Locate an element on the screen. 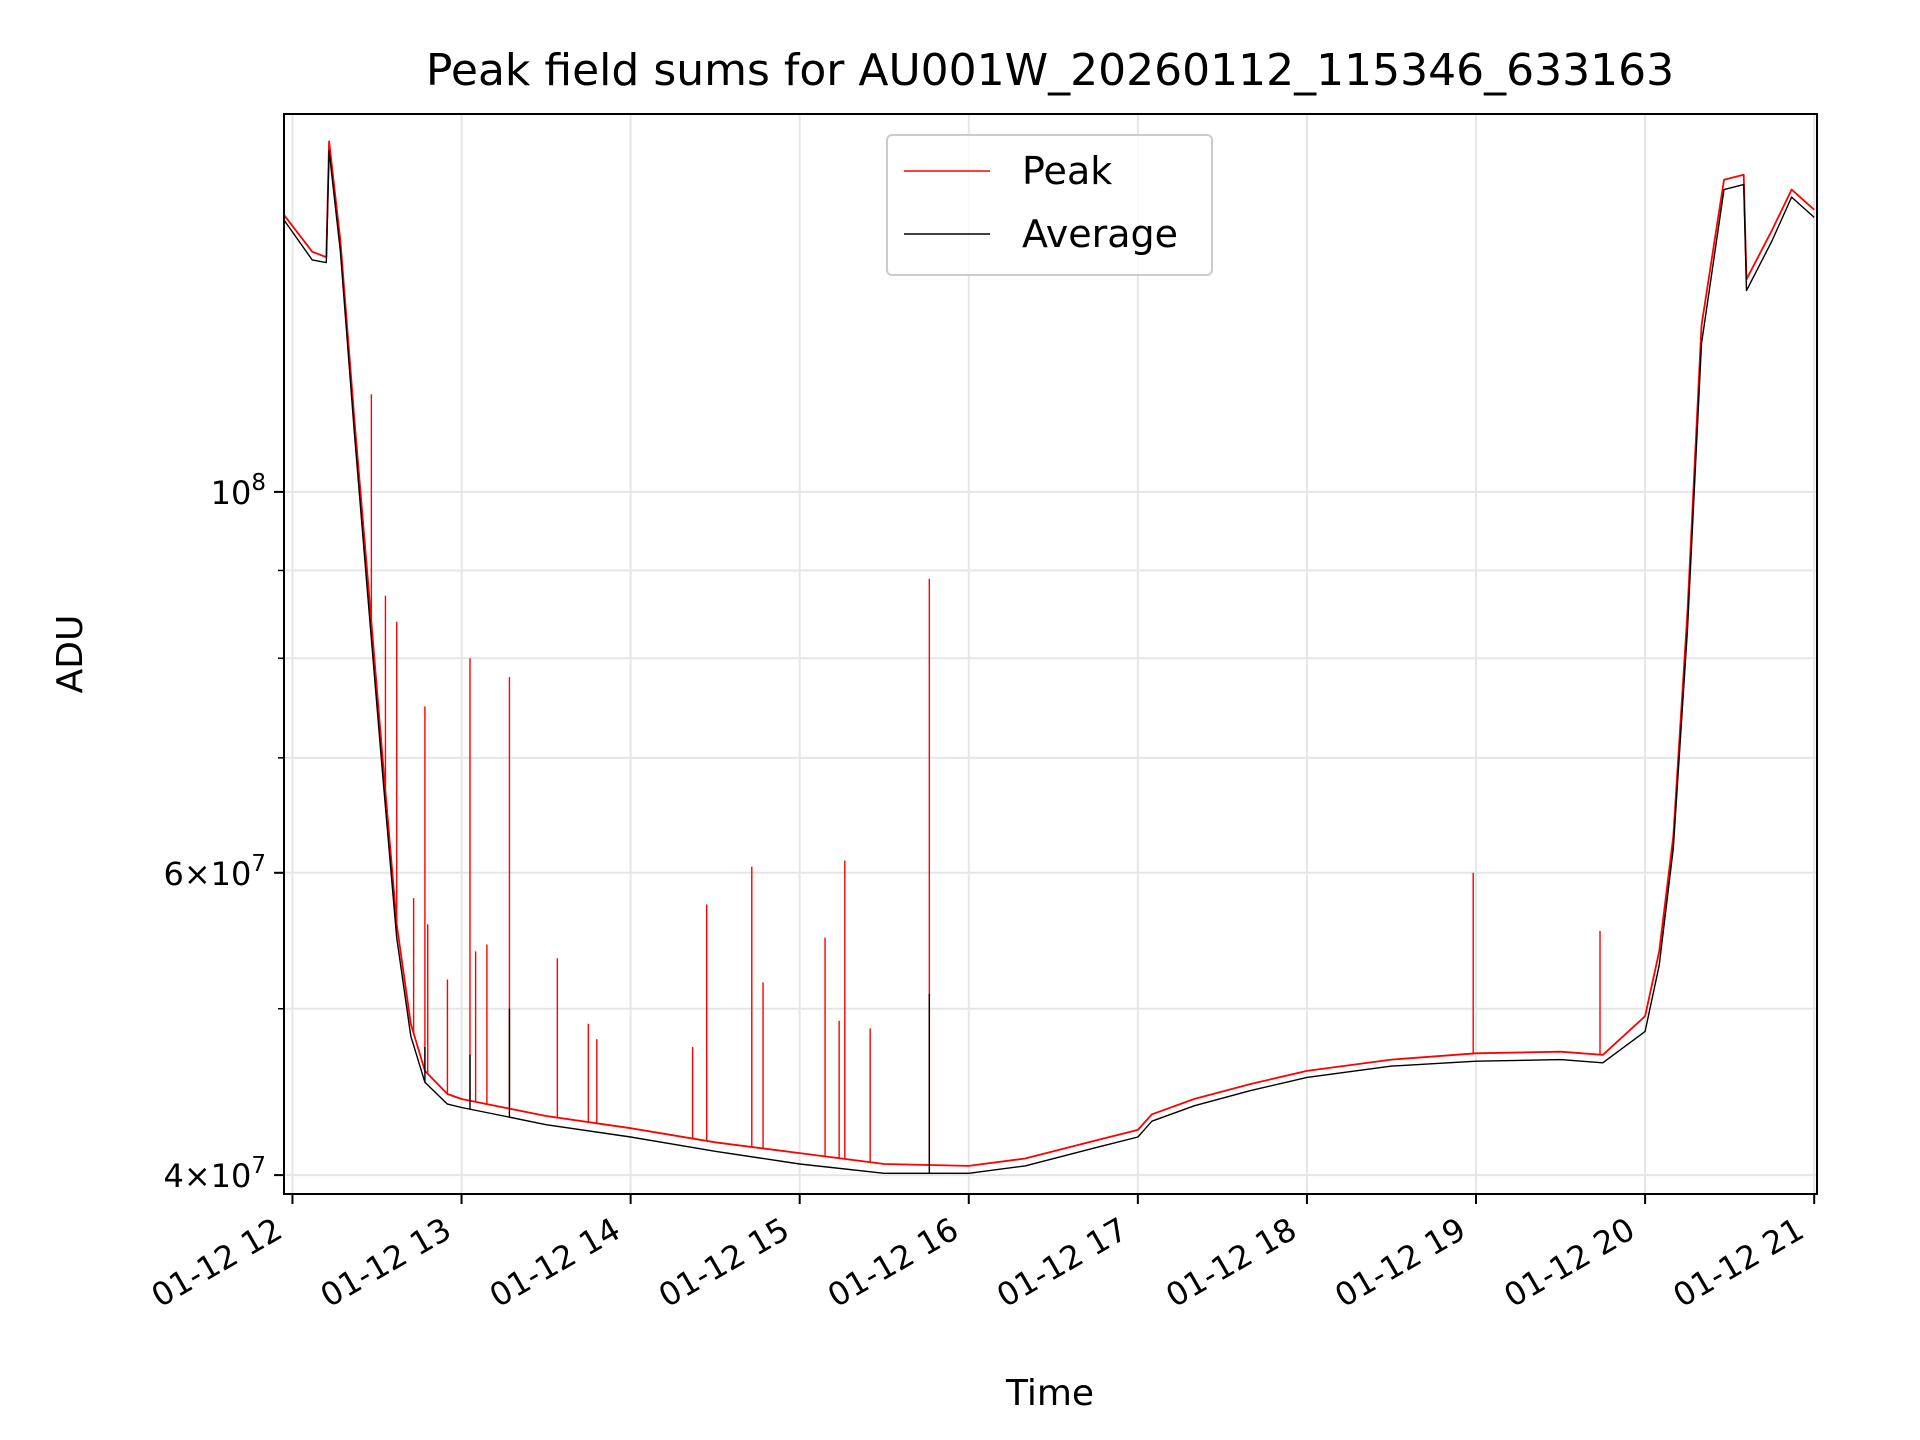 The height and width of the screenshot is (1440, 1920). y-tick-label: 108 is located at coordinates (238, 491).